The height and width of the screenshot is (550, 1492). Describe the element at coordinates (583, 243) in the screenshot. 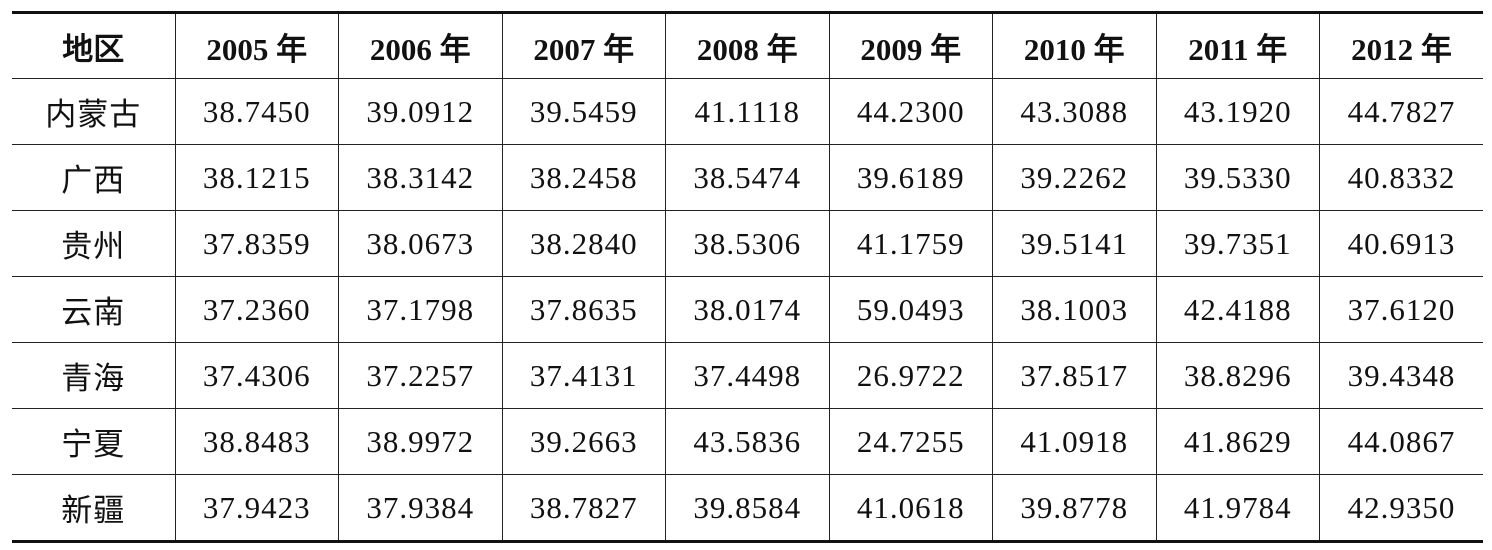

I see `value-cell: 38.2840` at that location.